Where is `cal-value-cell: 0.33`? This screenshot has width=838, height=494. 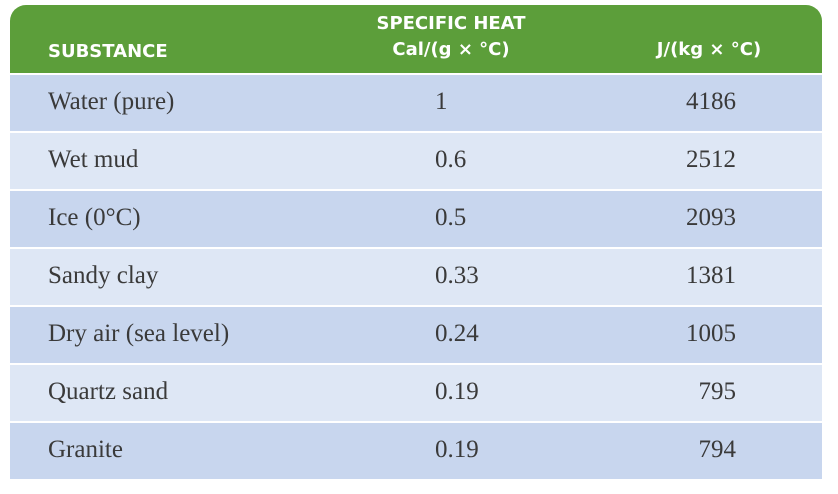 cal-value-cell: 0.33 is located at coordinates (457, 275).